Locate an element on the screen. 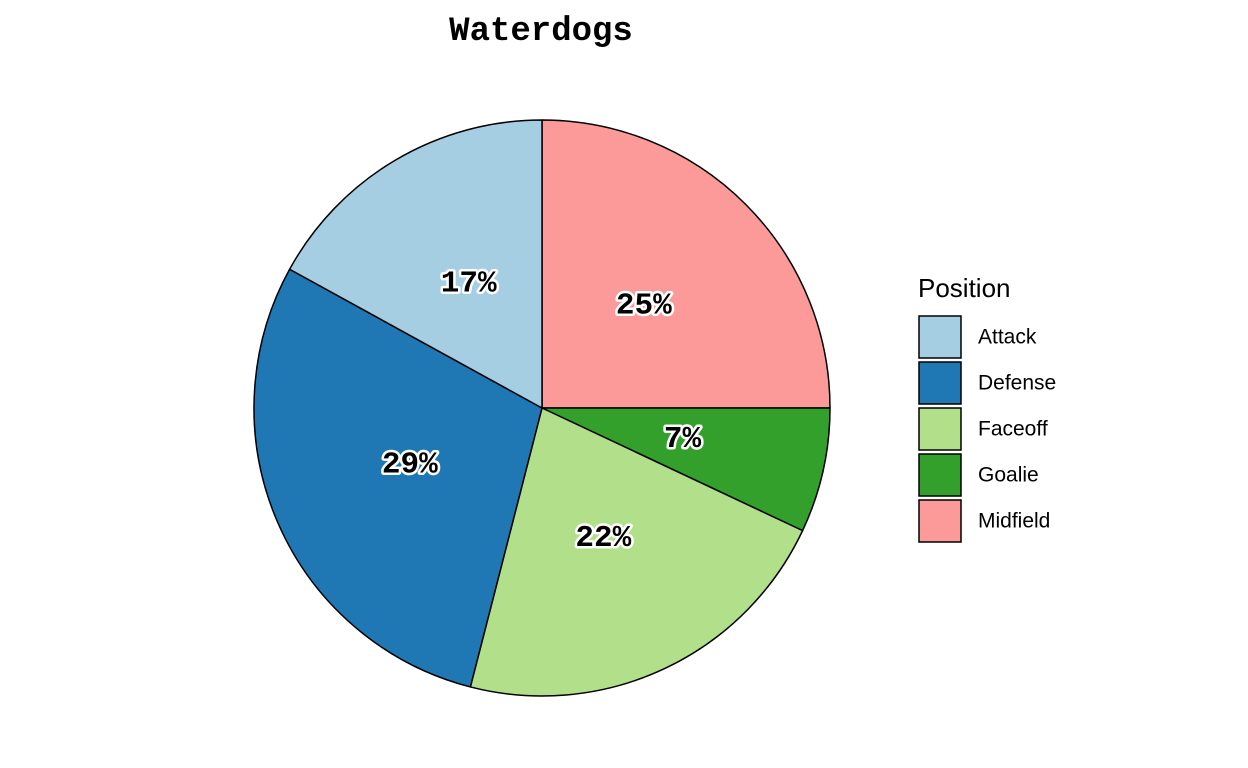 This screenshot has height=768, width=1248. pie-slice-attack is located at coordinates (415, 264).